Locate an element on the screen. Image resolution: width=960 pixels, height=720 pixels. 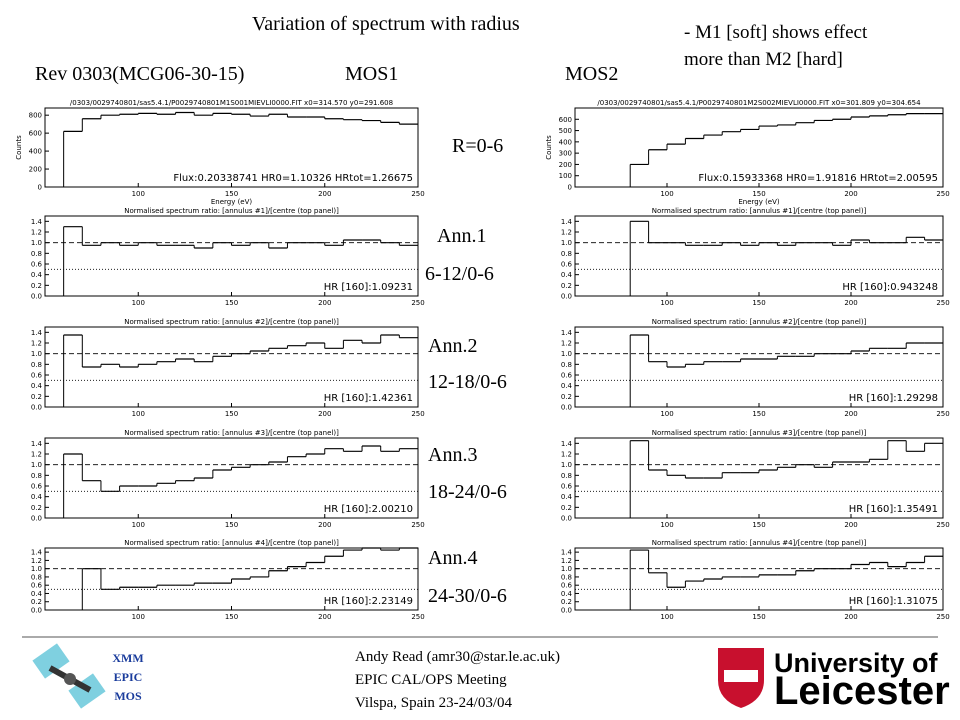
row-ratio: 18-24/0-6 is located at coordinates (467, 492).